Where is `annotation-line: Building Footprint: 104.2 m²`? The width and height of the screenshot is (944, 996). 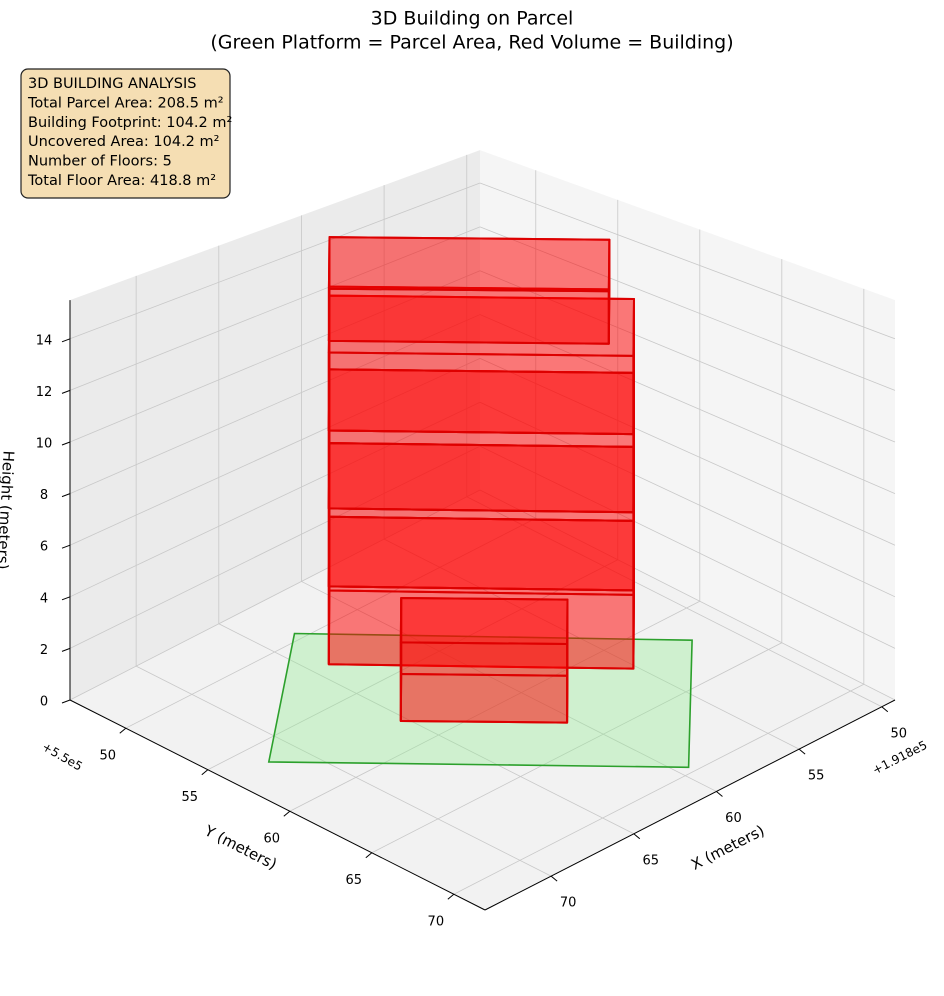
annotation-line: Building Footprint: 104.2 m² is located at coordinates (130, 123).